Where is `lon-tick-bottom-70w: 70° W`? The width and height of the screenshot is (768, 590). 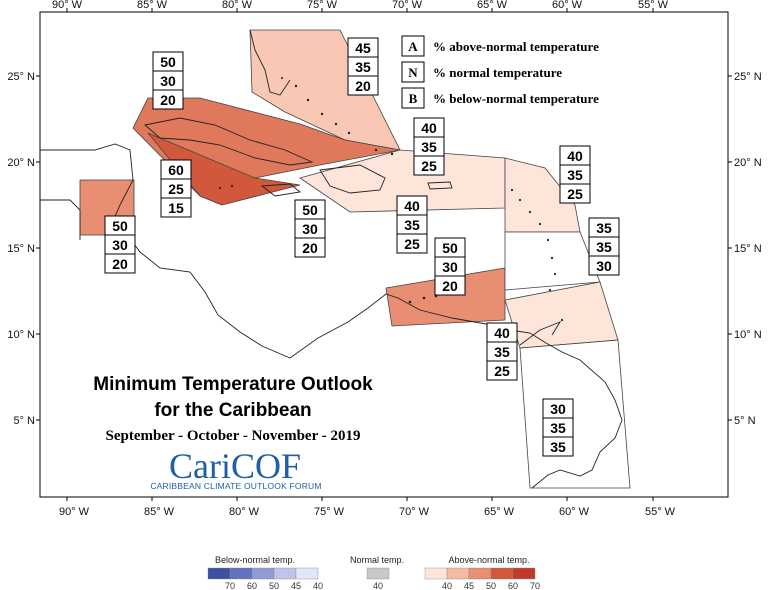 lon-tick-bottom-70w: 70° W is located at coordinates (414, 512).